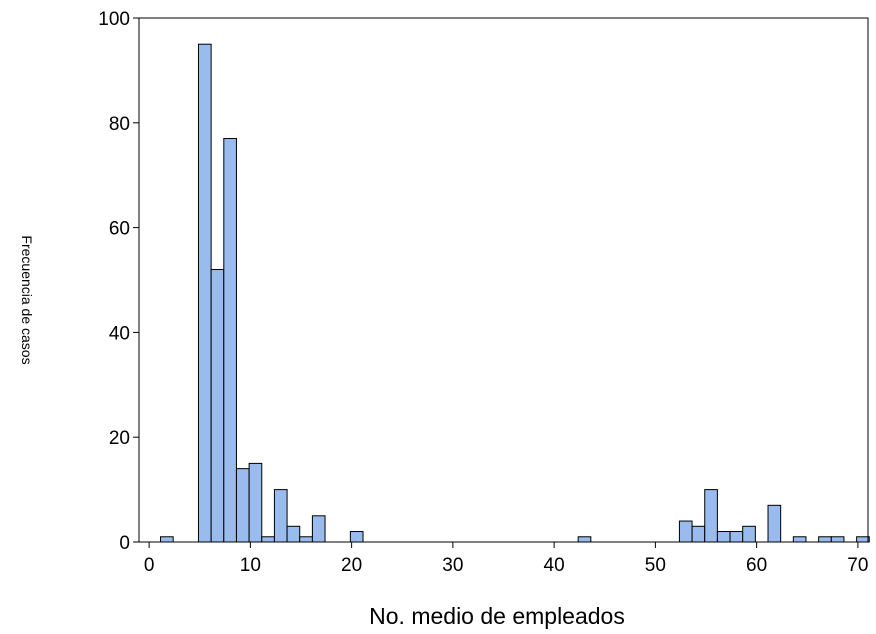 Image resolution: width=876 pixels, height=634 pixels. Describe the element at coordinates (452, 565) in the screenshot. I see `x-tick-label: 30` at that location.